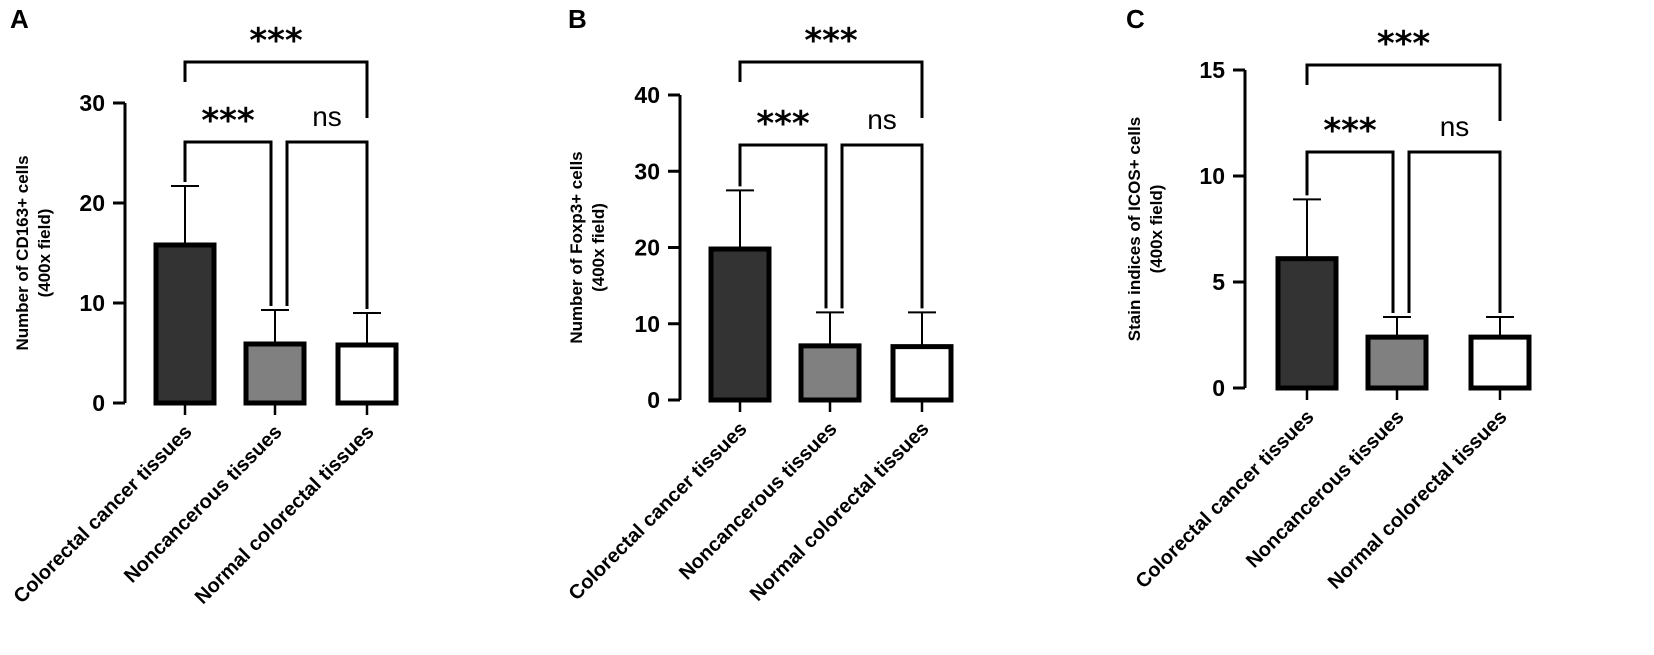 This screenshot has height=655, width=1654. Describe the element at coordinates (783, 124) in the screenshot. I see `panel-b-significance-label-1: ***` at that location.